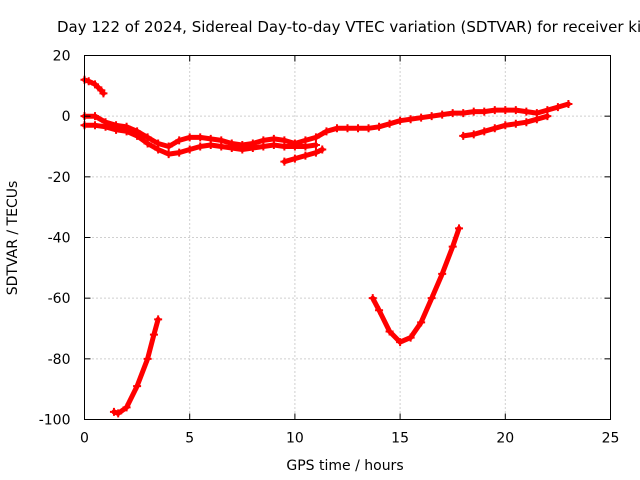  What do you see at coordinates (55, 421) in the screenshot?
I see `y-tick-label: -100` at bounding box center [55, 421].